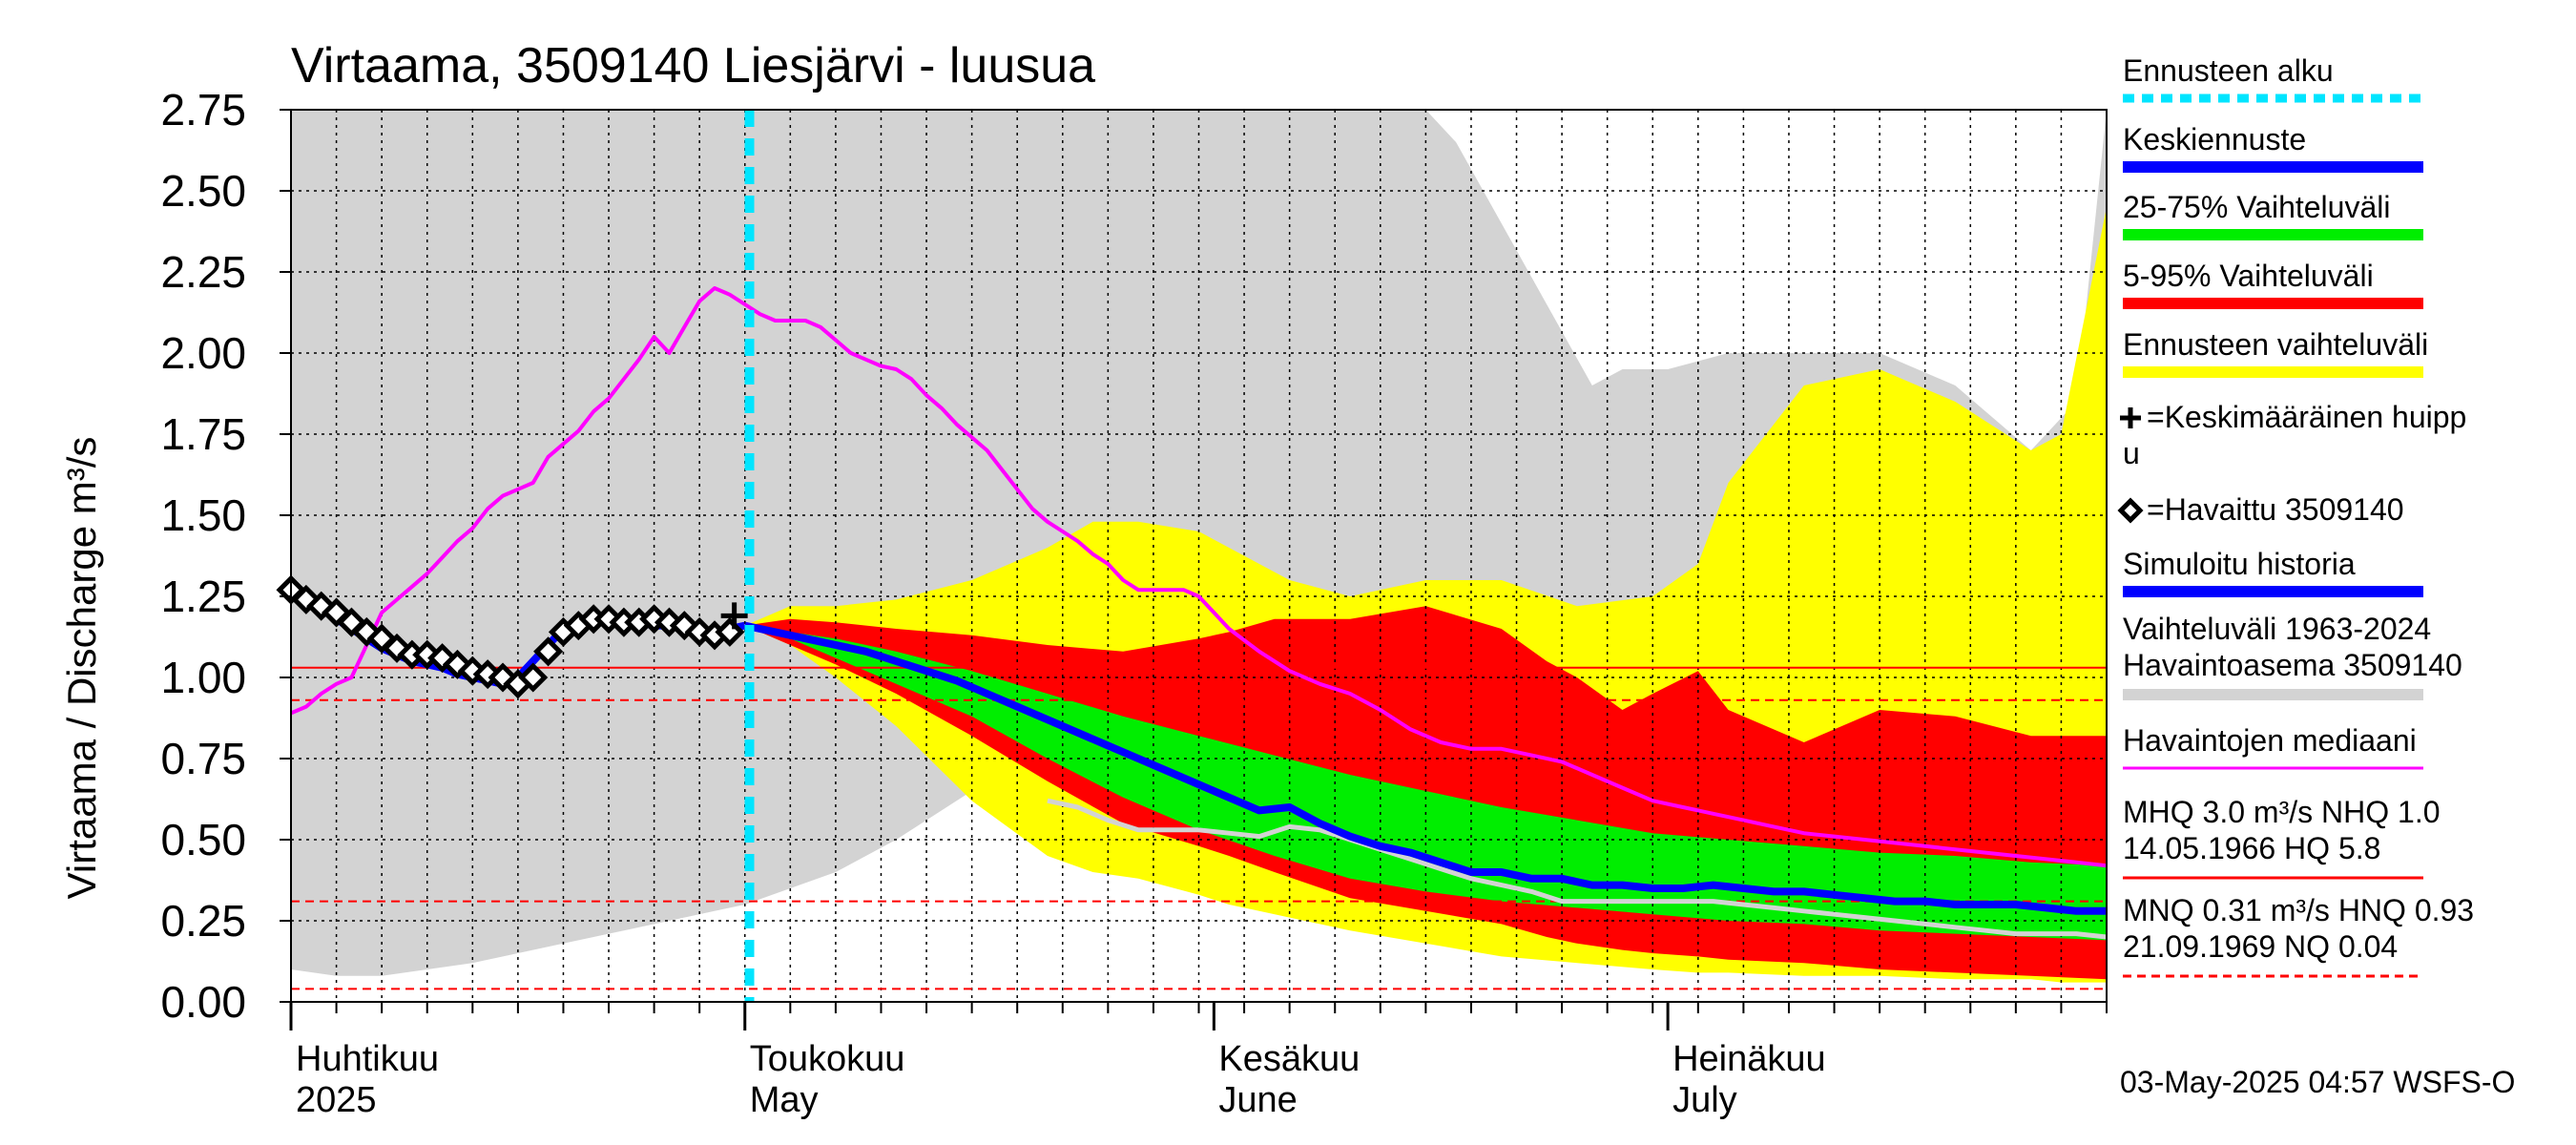 The image size is (2576, 1145). I want to click on month-label-fi: Kesäkuu, so click(1289, 1059).